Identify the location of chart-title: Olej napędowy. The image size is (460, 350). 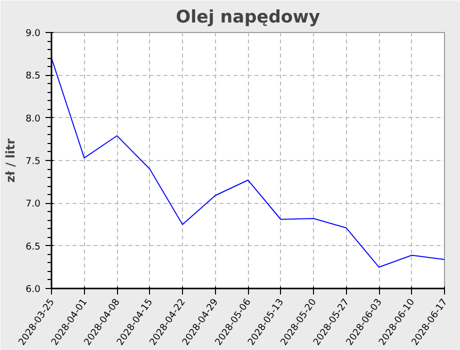
(248, 18).